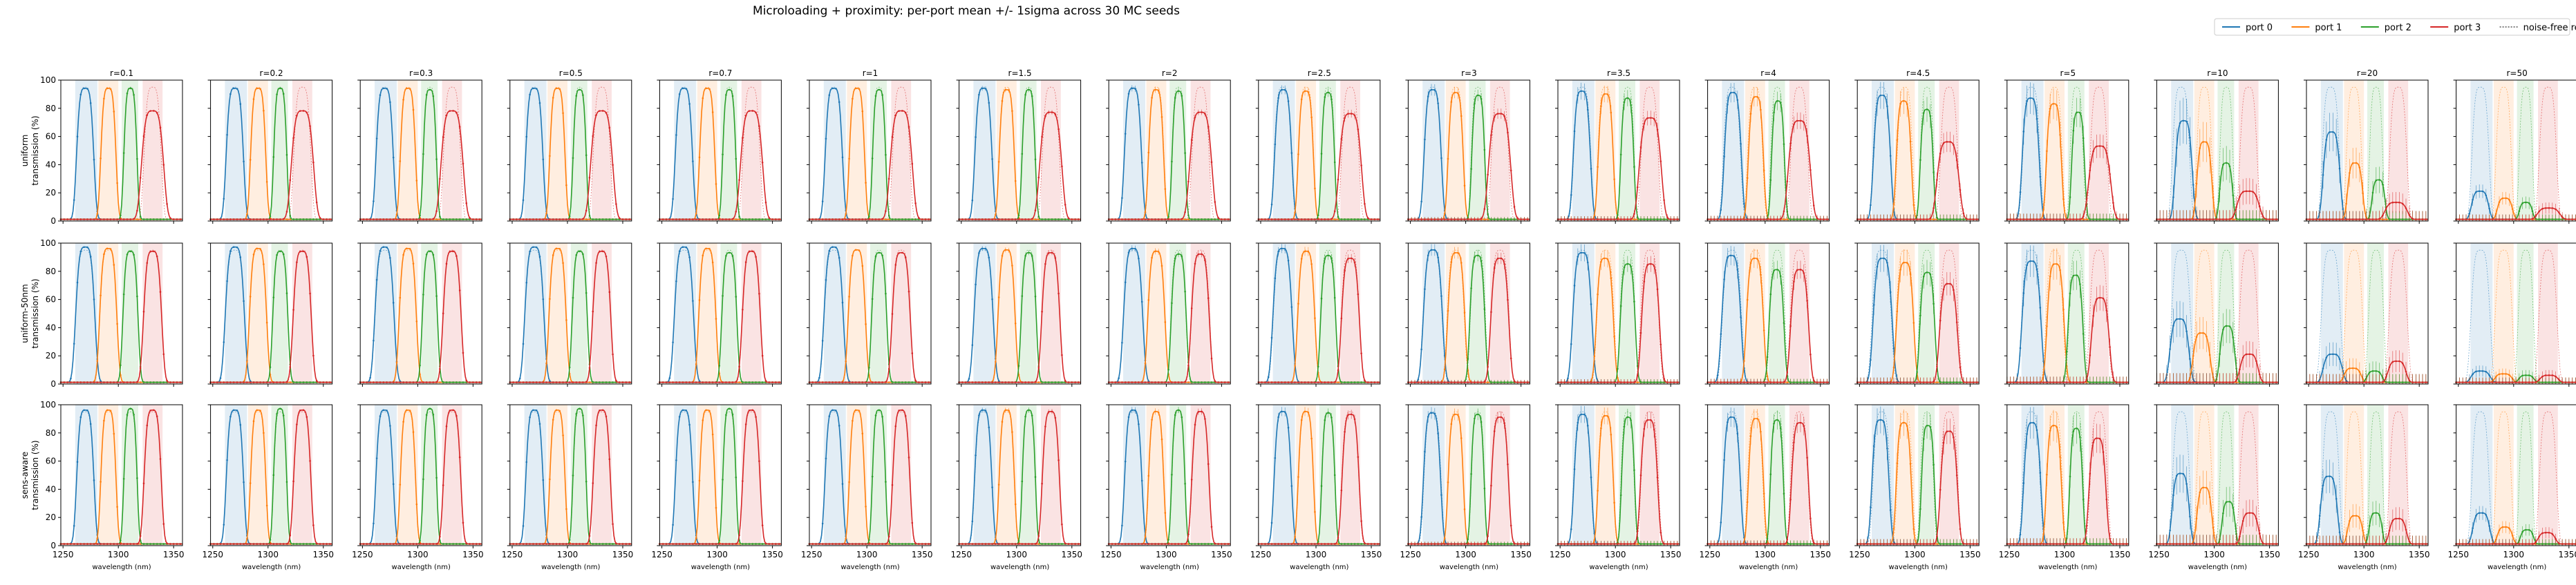 Image resolution: width=2576 pixels, height=585 pixels. I want to click on panel-uniform-r=0.2: r=0.2, so click(270, 146).